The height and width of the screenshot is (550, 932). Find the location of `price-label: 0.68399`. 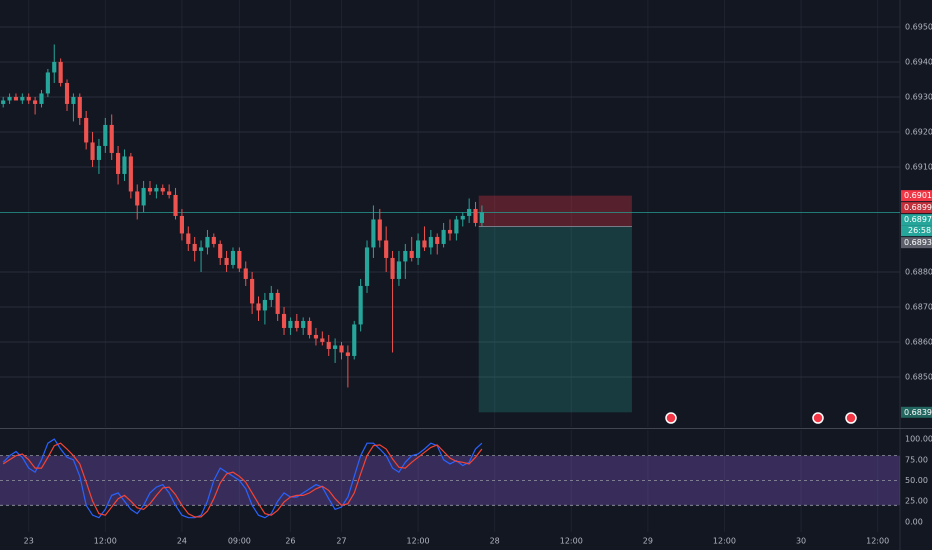

price-label: 0.68399 is located at coordinates (918, 412).